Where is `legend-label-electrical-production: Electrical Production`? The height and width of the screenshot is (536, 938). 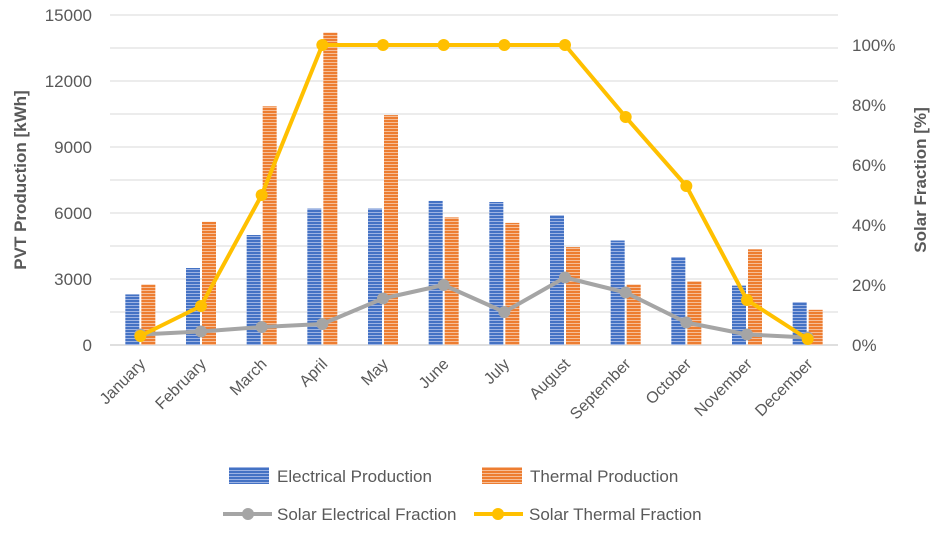 legend-label-electrical-production: Electrical Production is located at coordinates (354, 476).